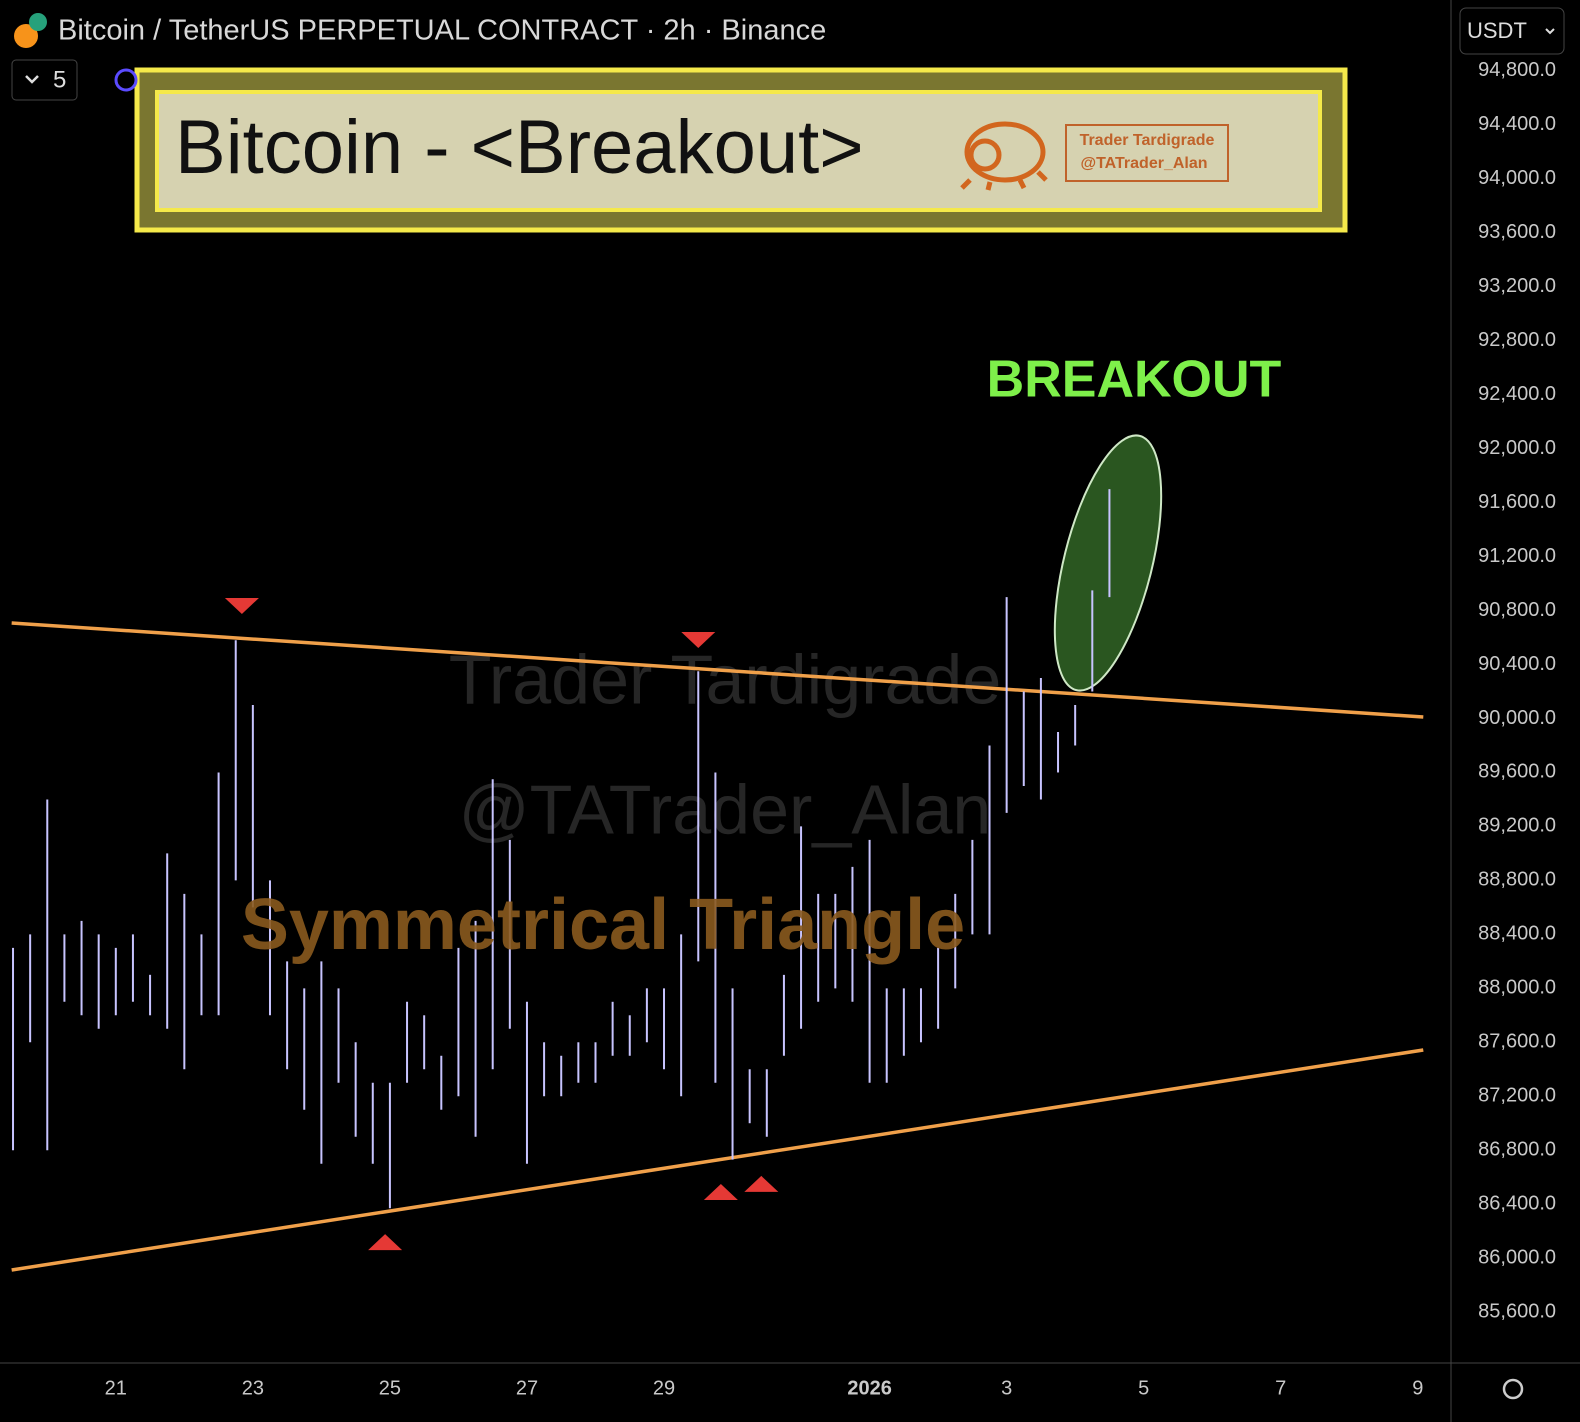  Describe the element at coordinates (1517, 988) in the screenshot. I see `y-tick-label: 88,000.0` at that location.